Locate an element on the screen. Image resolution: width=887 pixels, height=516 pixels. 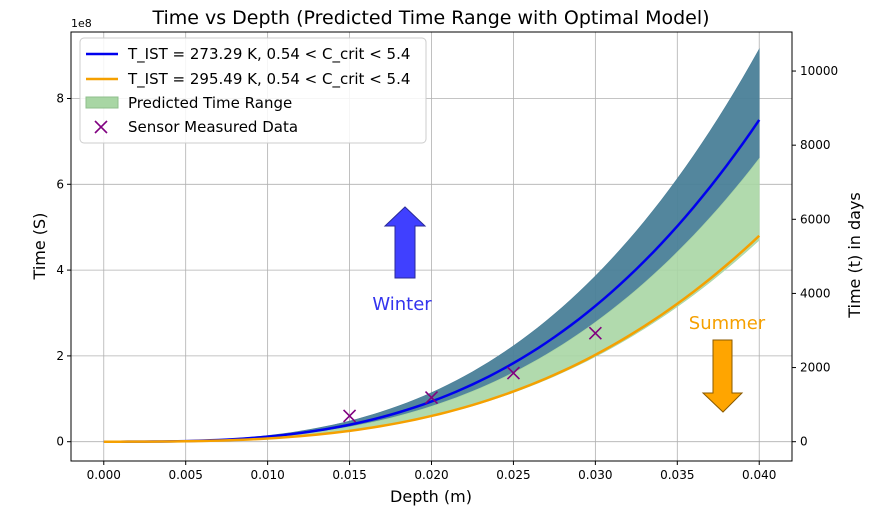
x-tick-label-5: 0.025 is located at coordinates (513, 475).